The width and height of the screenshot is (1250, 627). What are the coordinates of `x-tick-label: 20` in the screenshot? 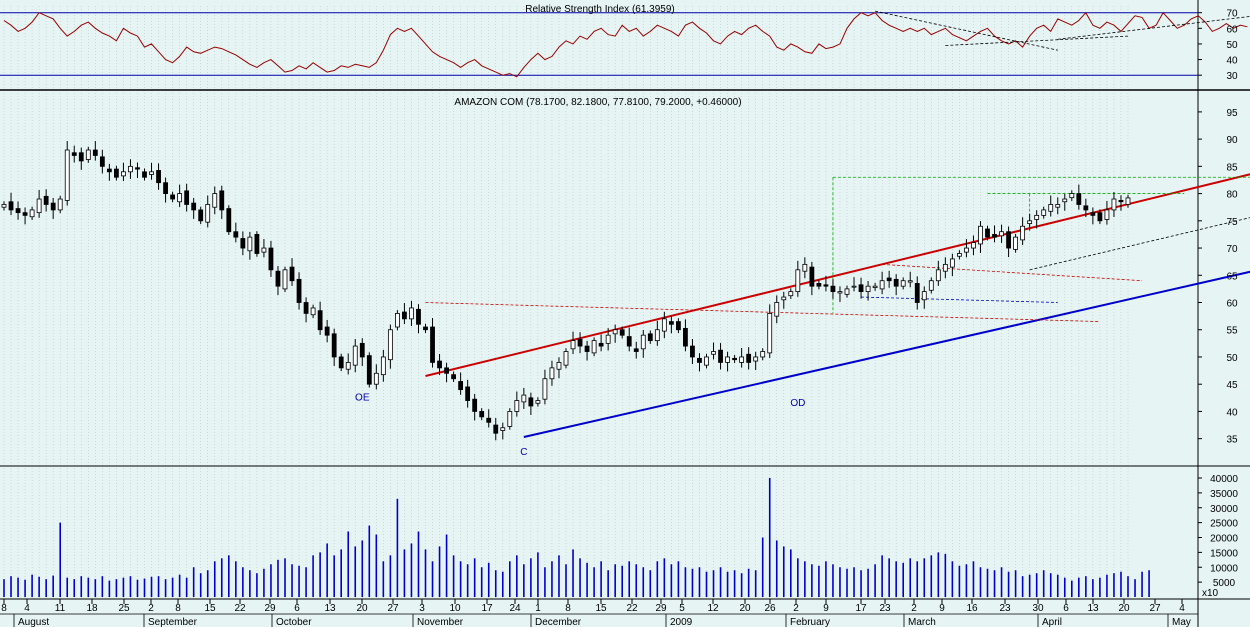 It's located at (1124, 608).